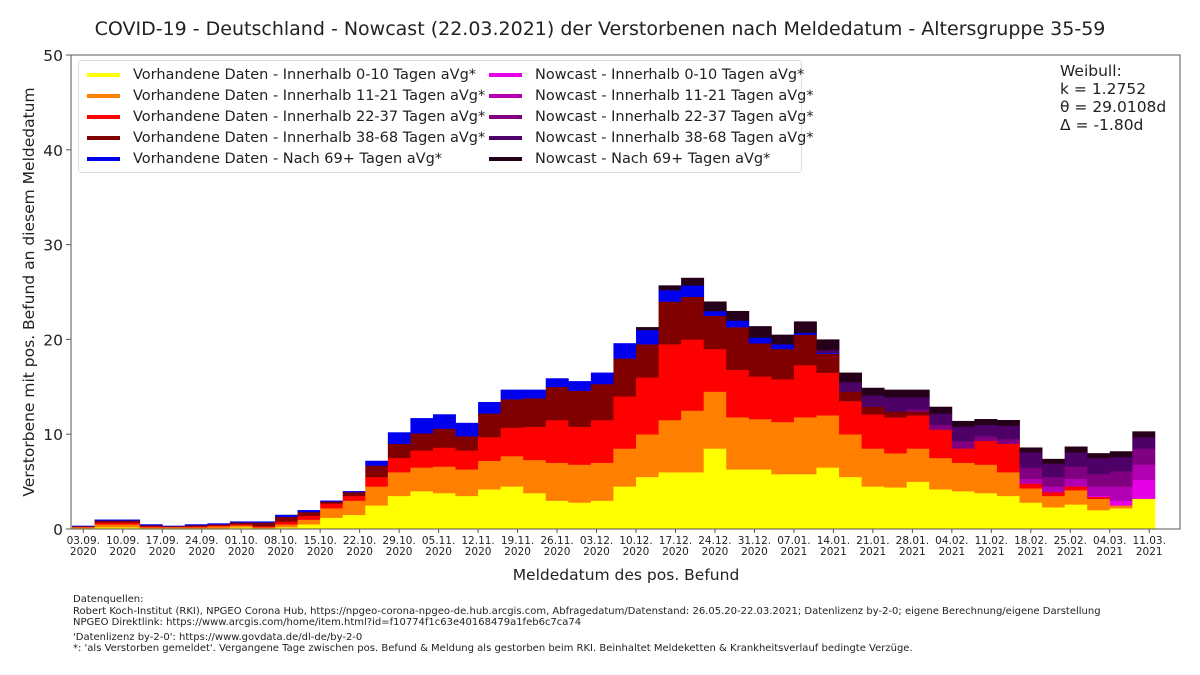 The image size is (1200, 675). What do you see at coordinates (754, 541) in the screenshot?
I see `x-tick-label: 31.12.` at bounding box center [754, 541].